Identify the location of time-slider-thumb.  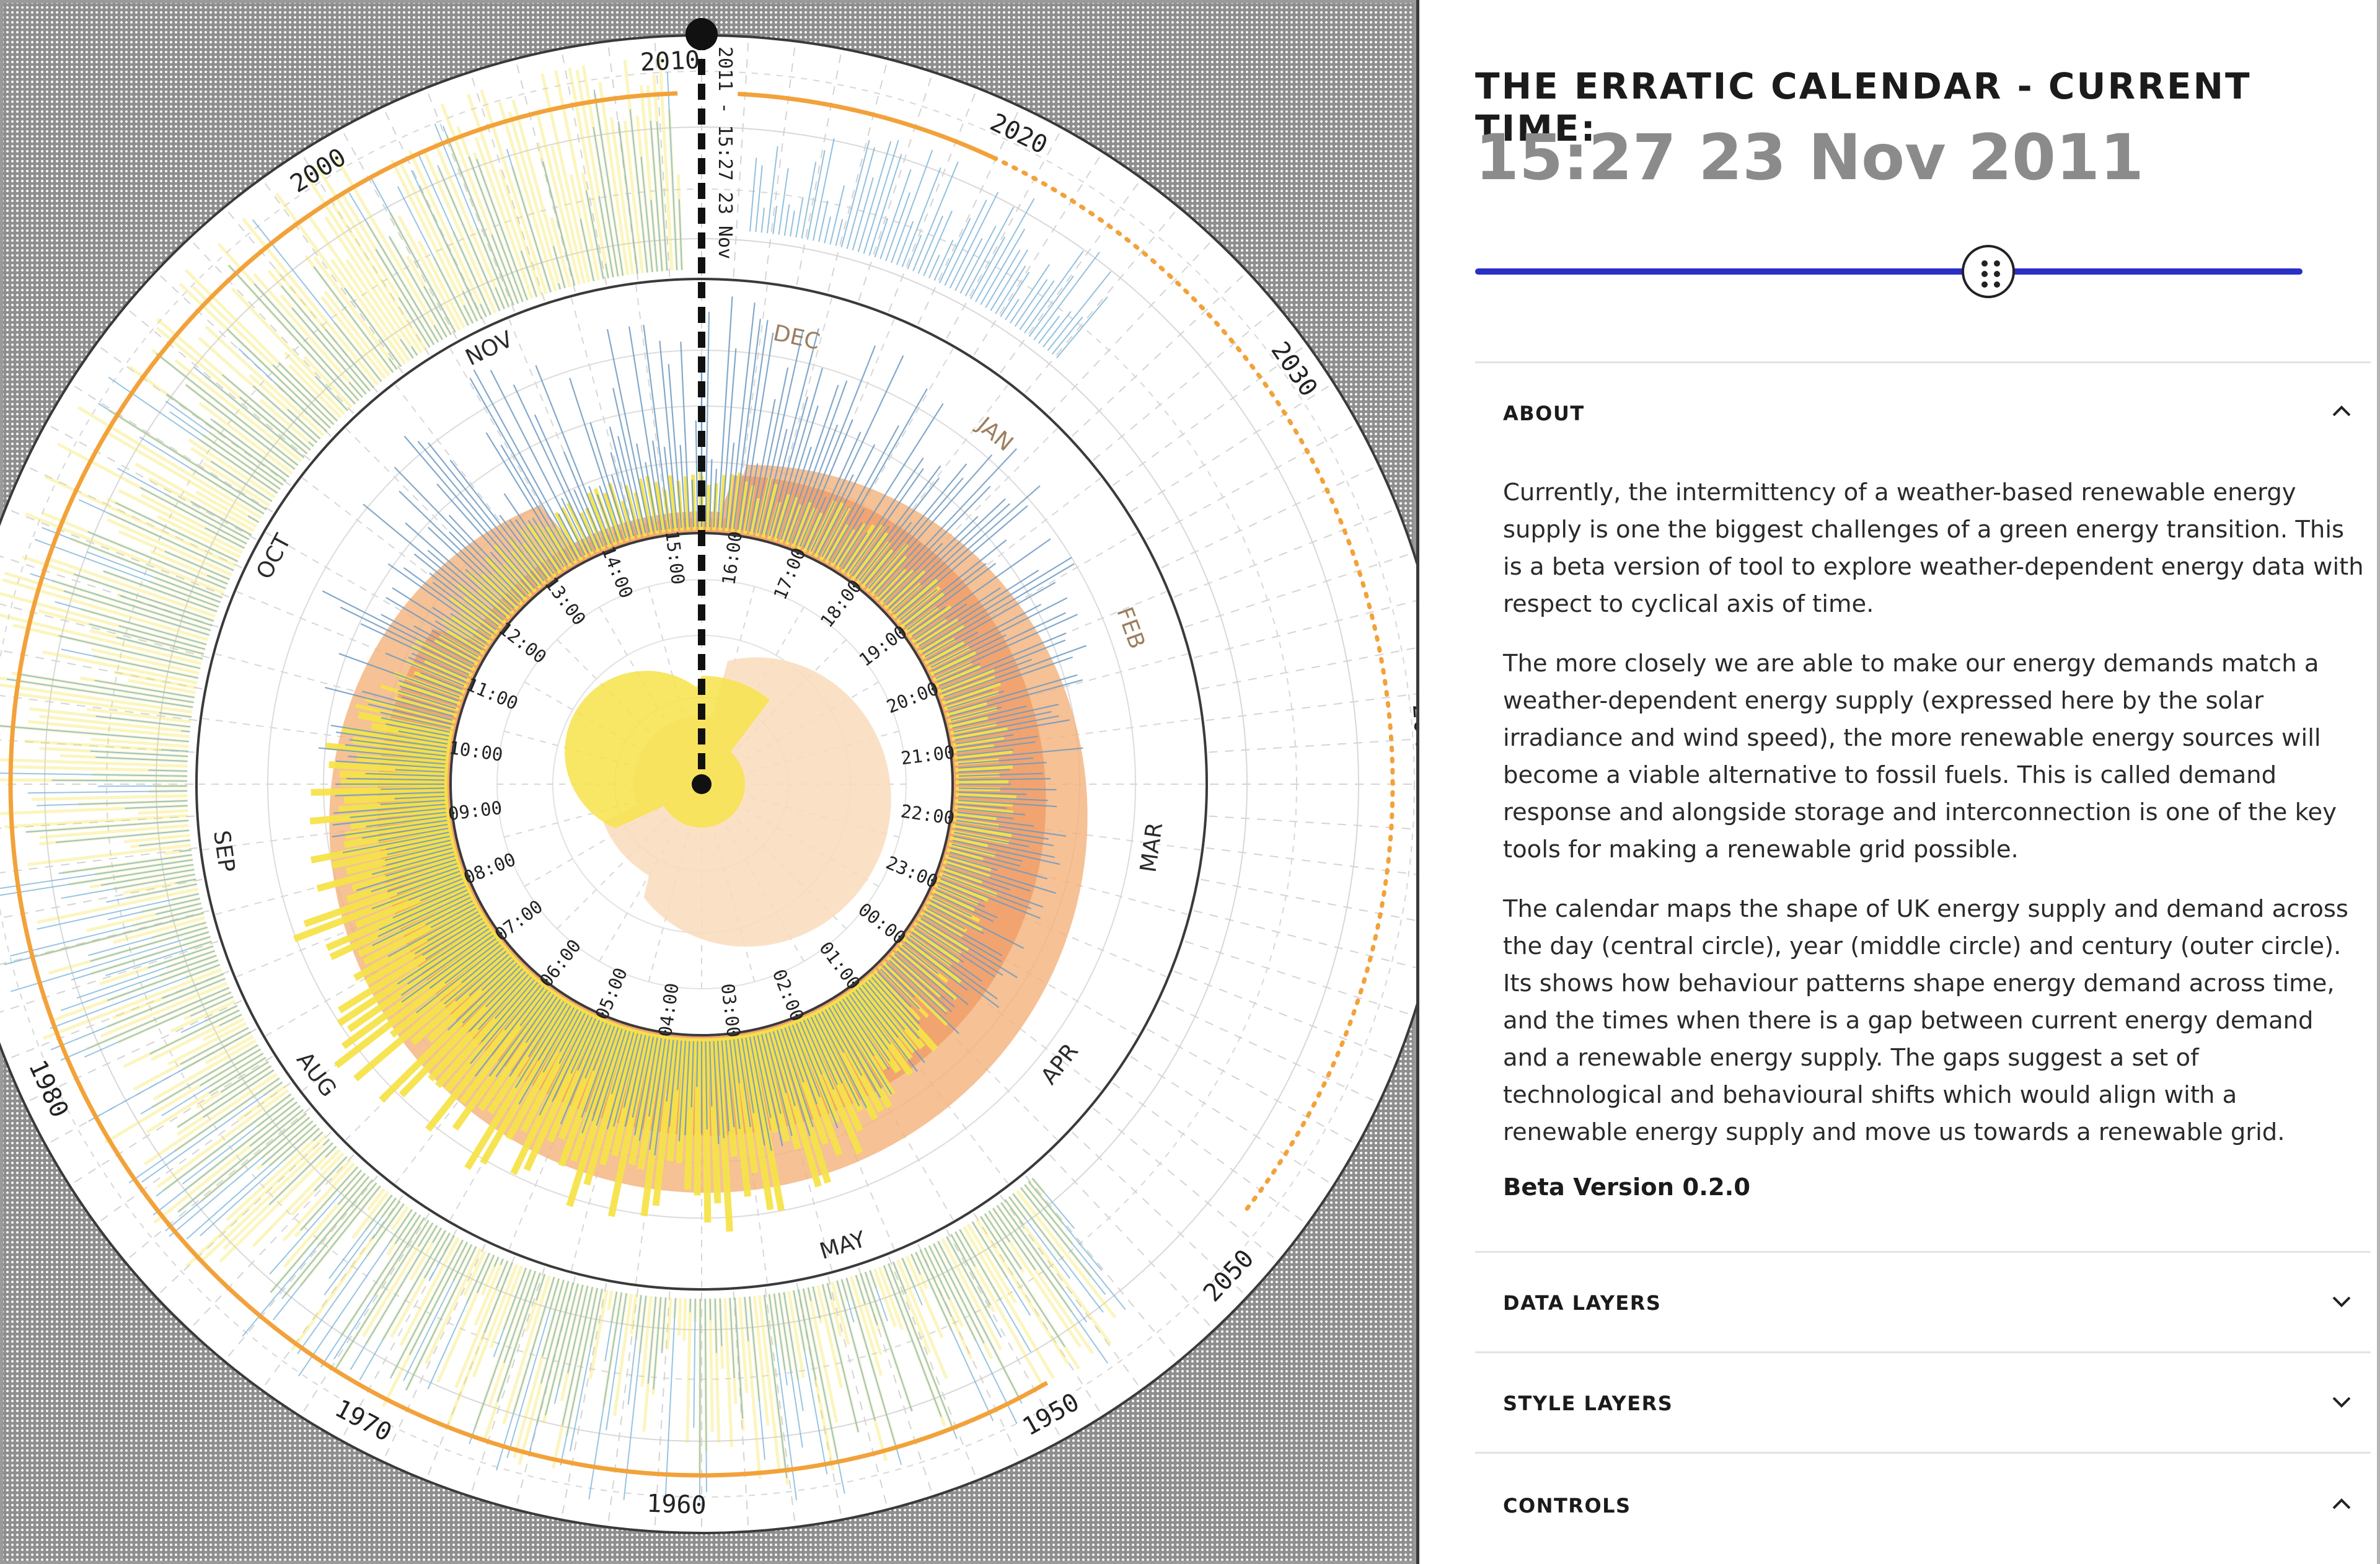
(1988, 271).